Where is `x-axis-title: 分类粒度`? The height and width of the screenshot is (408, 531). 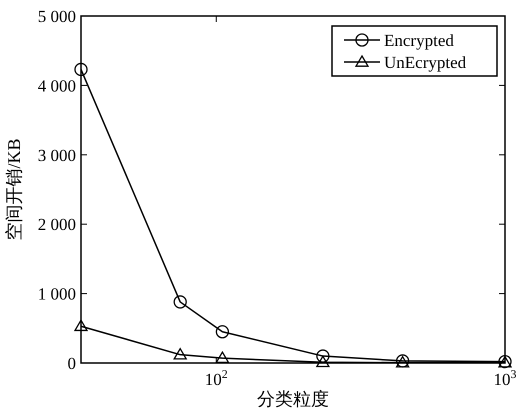 x-axis-title: 分类粒度 is located at coordinates (293, 398).